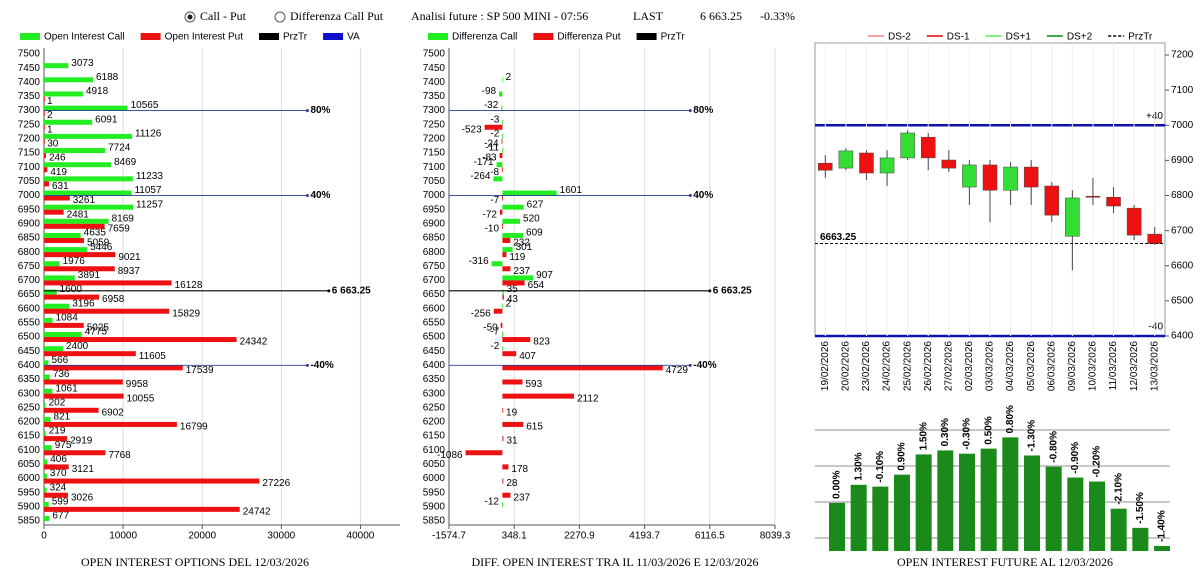 This screenshot has width=1200, height=572. What do you see at coordinates (106, 119) in the screenshot?
I see `value-label: 6091` at bounding box center [106, 119].